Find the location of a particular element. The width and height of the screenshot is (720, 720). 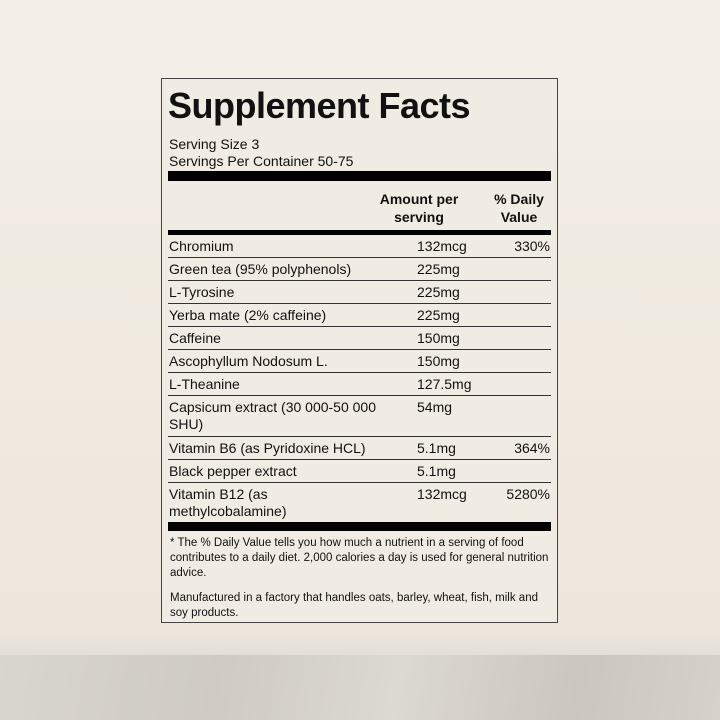

amount-header: Amount per serving is located at coordinates (419, 208).